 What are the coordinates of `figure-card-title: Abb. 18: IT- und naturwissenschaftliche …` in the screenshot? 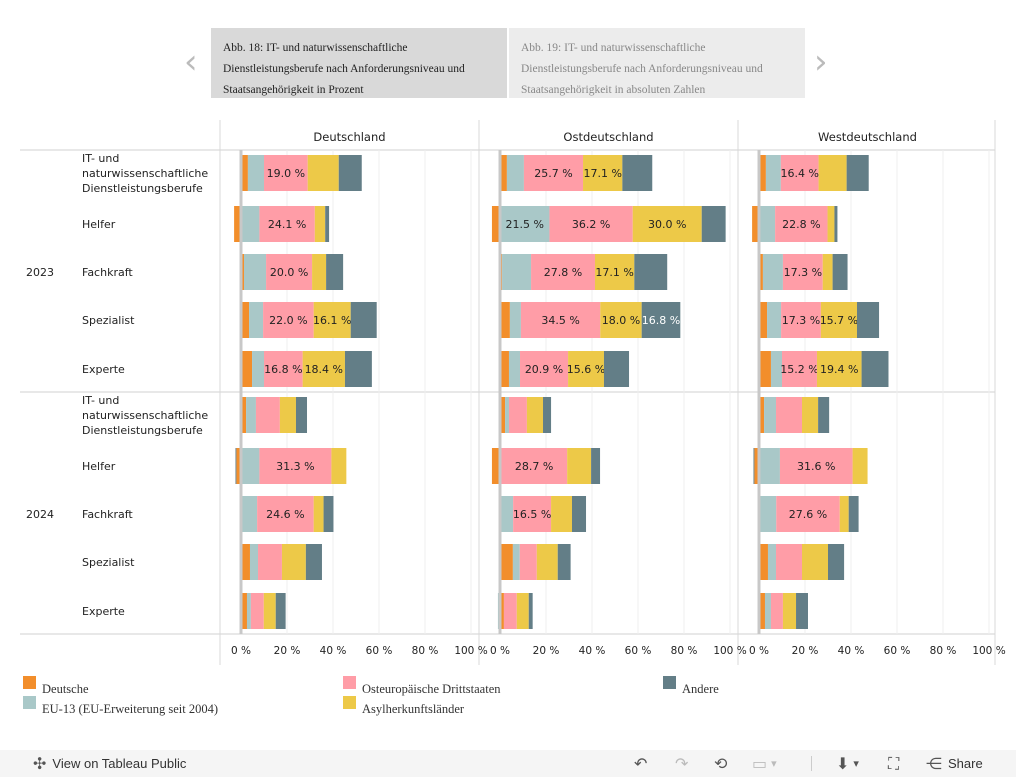 It's located at (344, 69).